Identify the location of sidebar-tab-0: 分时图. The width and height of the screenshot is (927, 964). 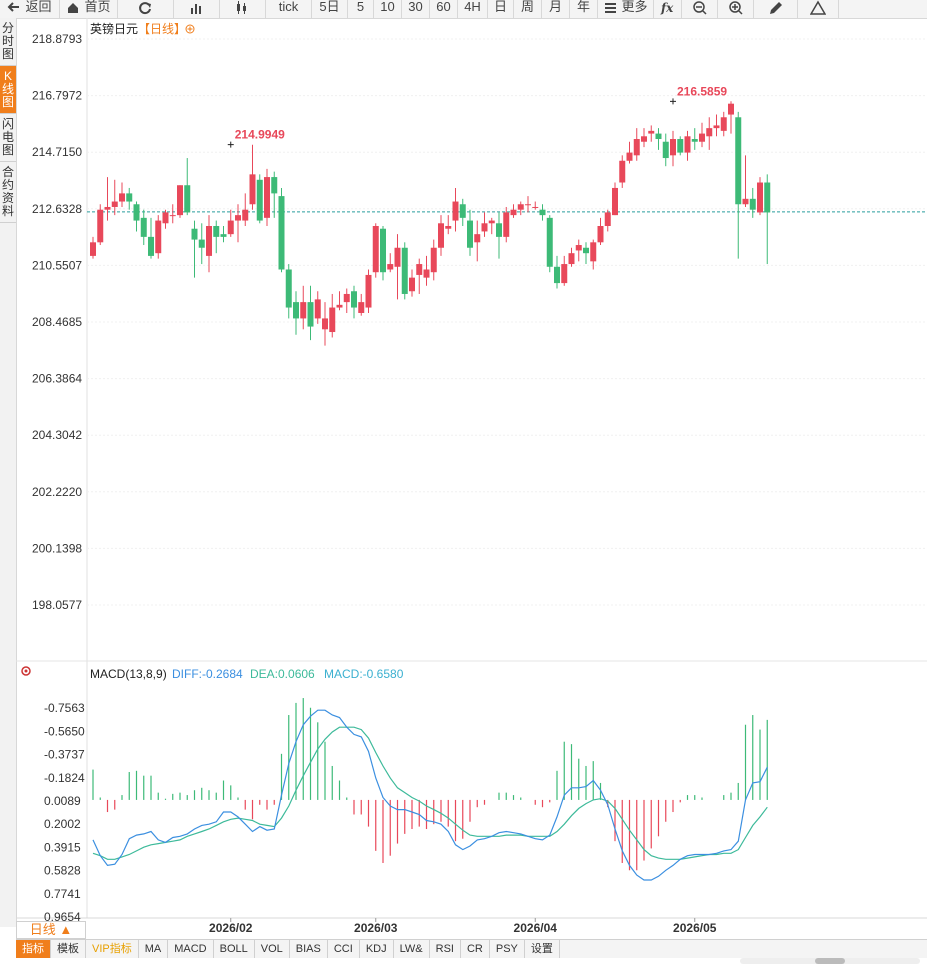
(8, 42).